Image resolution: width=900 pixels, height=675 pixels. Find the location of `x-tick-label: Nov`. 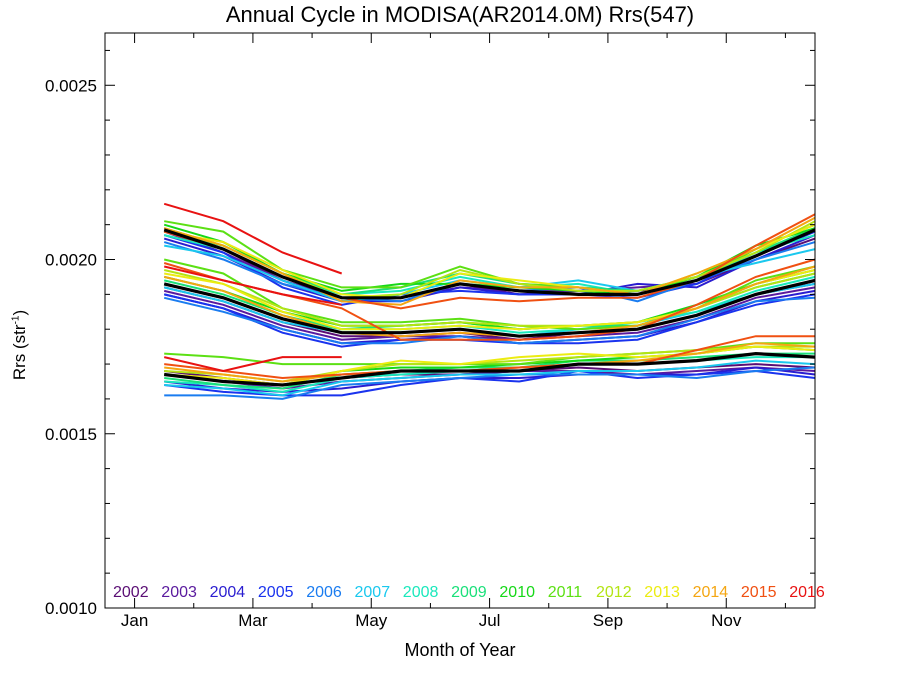

x-tick-label: Nov is located at coordinates (726, 620).